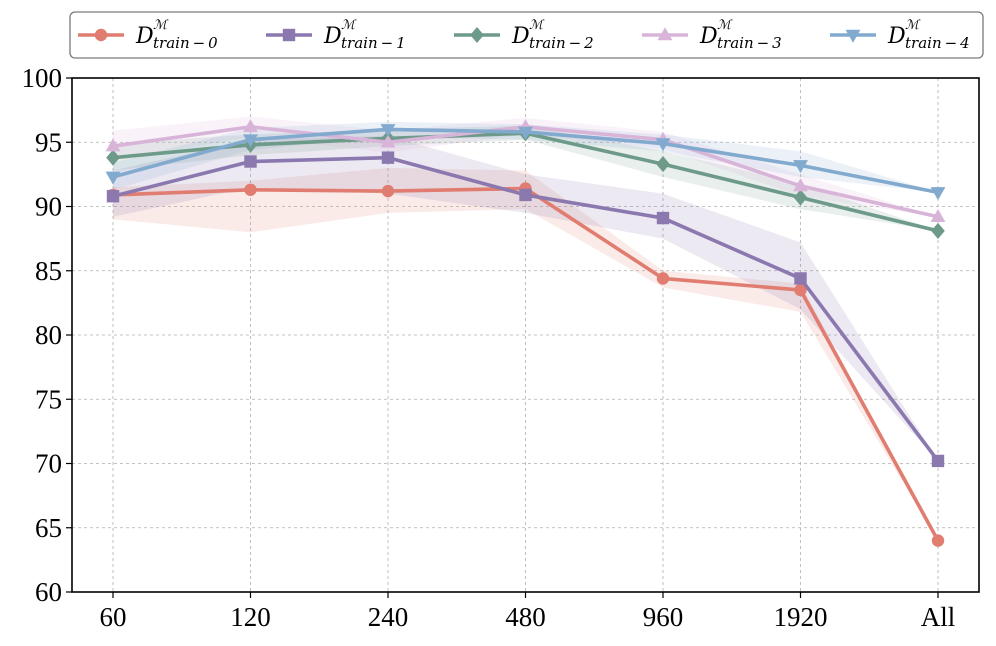  I want to click on y-tick-label: 100, so click(42, 78).